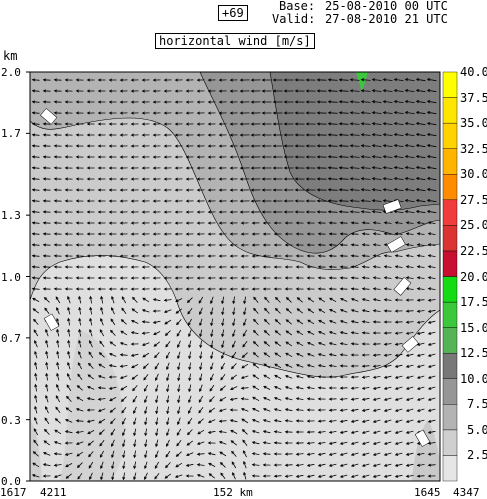 Image resolution: width=487 pixels, height=499 pixels. I want to click on colorbar-label: 12.5, so click(473, 353).